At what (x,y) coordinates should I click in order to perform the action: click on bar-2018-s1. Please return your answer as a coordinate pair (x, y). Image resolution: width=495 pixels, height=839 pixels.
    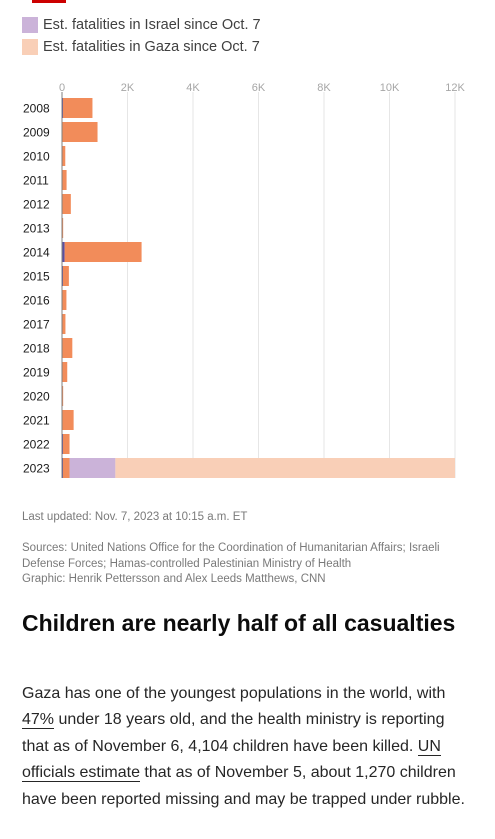
    Looking at the image, I should click on (67, 348).